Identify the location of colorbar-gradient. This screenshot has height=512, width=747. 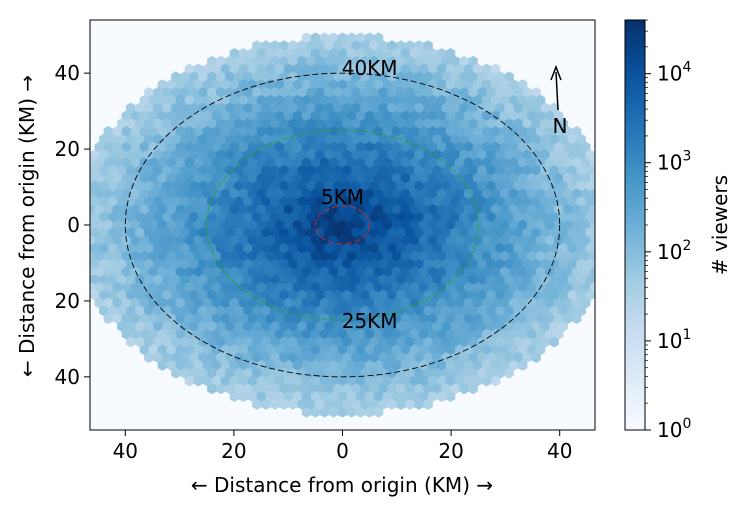
(635, 225).